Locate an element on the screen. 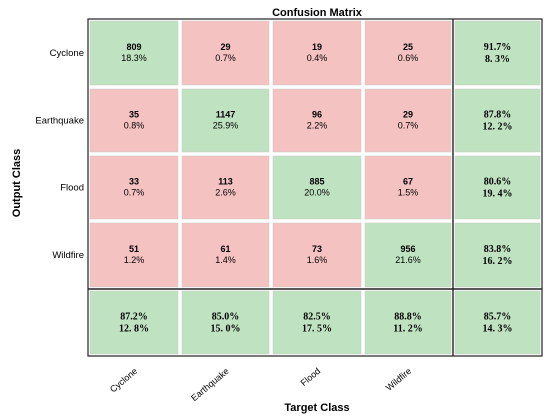  row-label: Flood is located at coordinates (72, 188).